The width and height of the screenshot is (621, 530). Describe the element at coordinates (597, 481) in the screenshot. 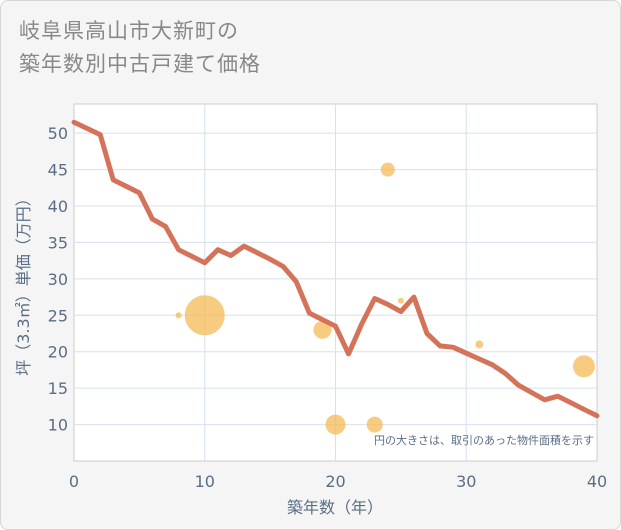

I see `x-tick-40: 40` at that location.